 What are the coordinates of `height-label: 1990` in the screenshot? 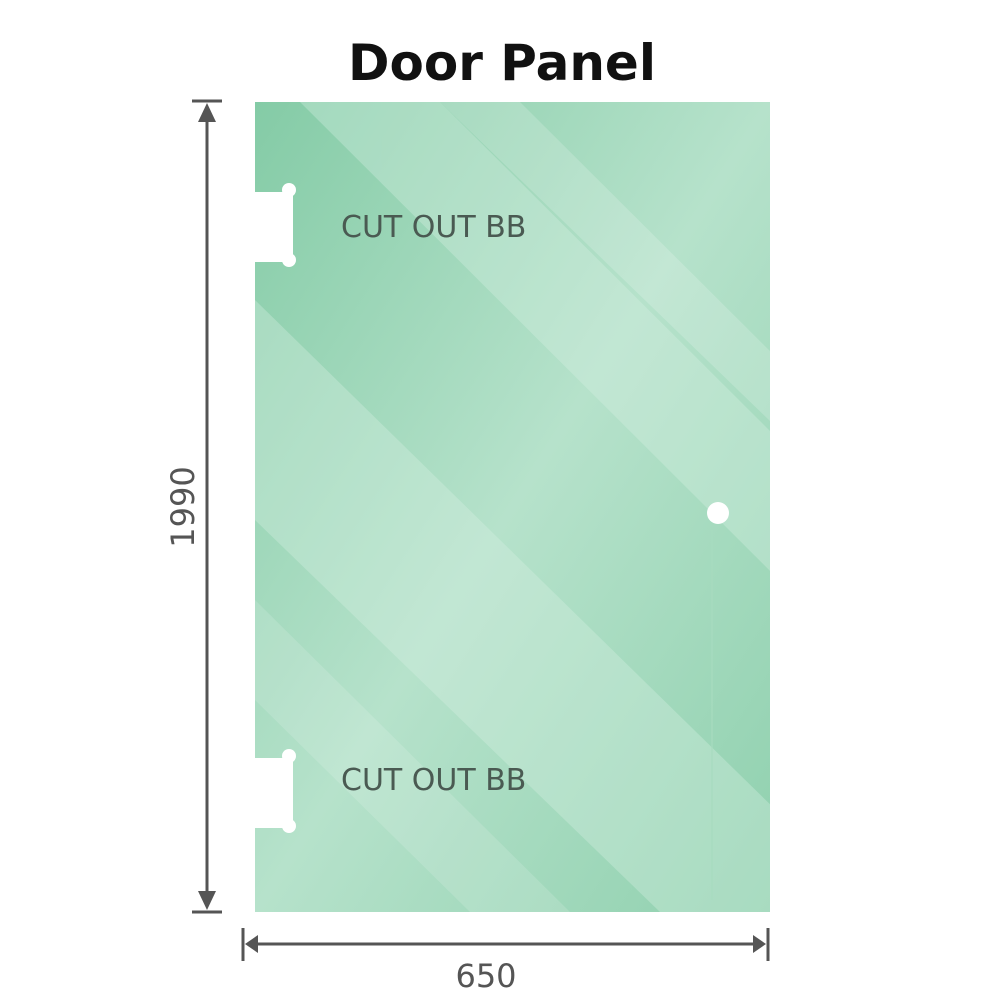 It's located at (183, 506).